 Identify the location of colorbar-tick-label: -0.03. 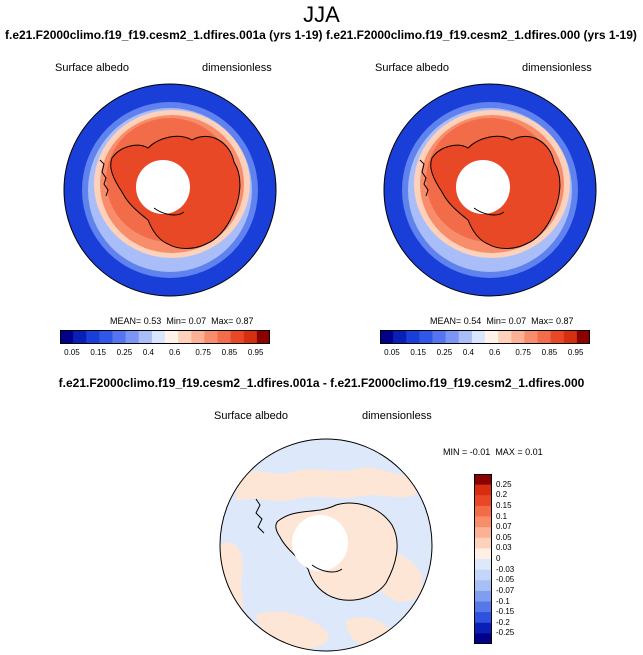
(505, 569).